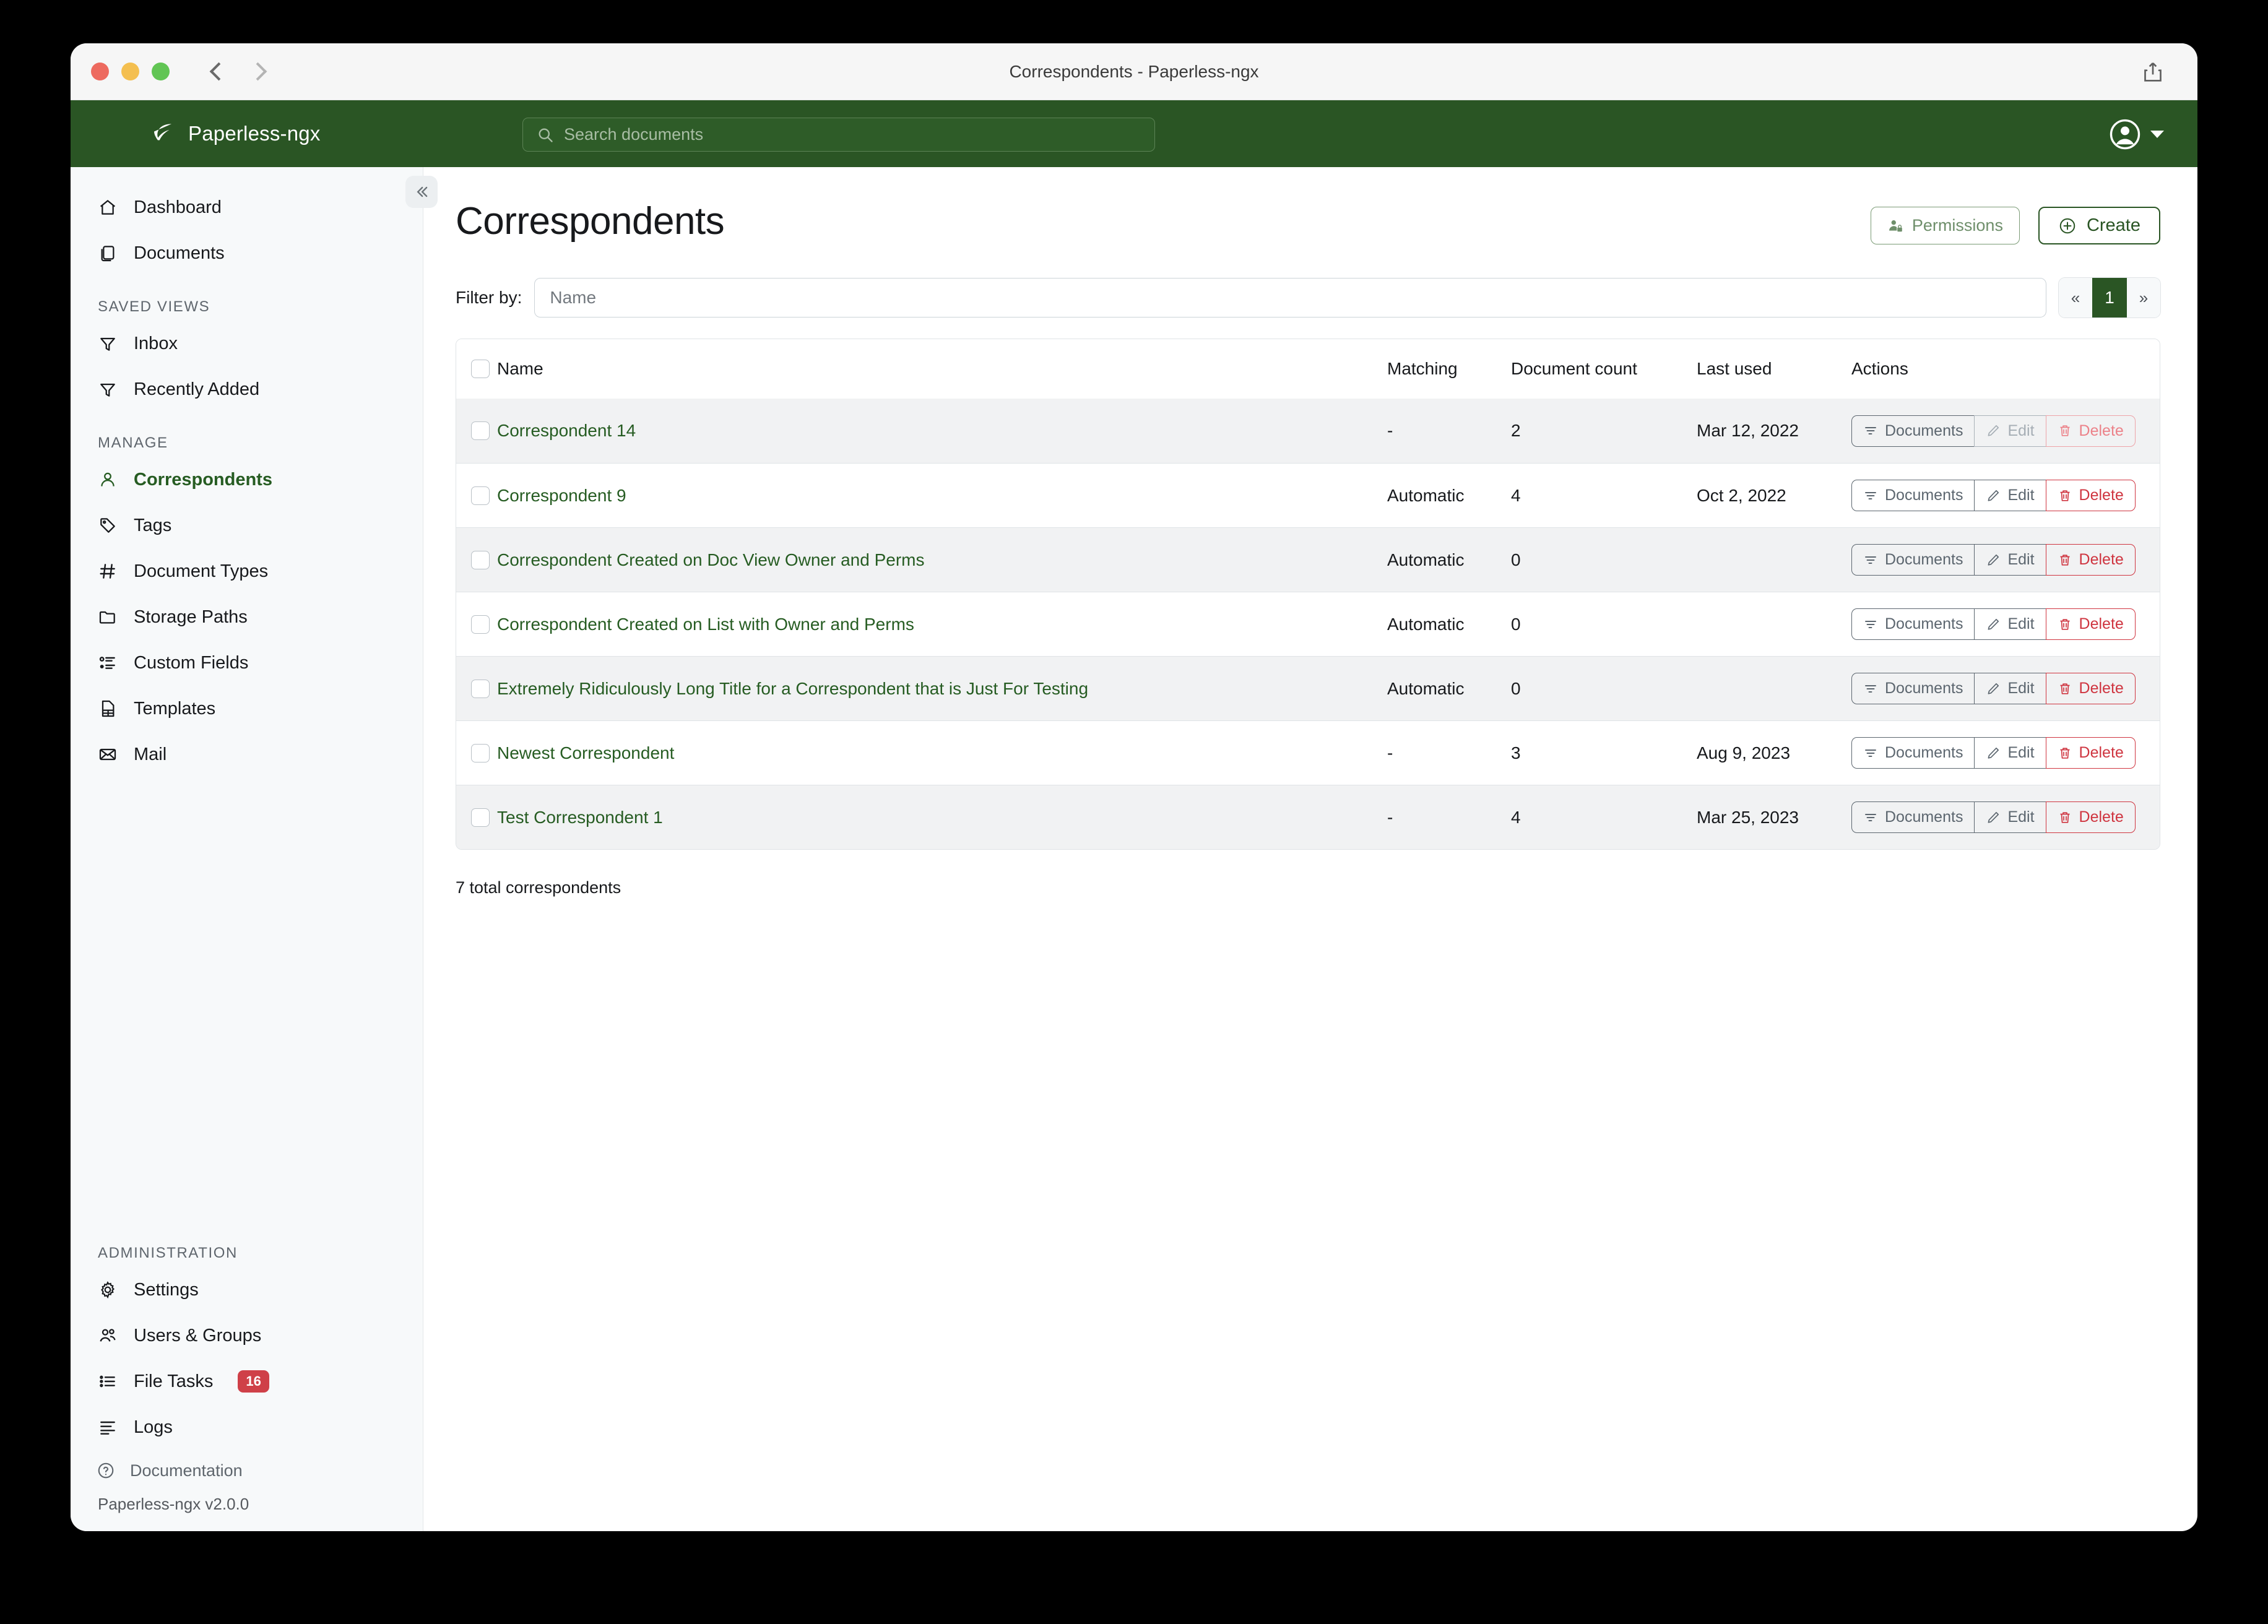 This screenshot has height=1624, width=2268. What do you see at coordinates (247, 207) in the screenshot?
I see `sidebar-item-dashboard: Dashboard` at bounding box center [247, 207].